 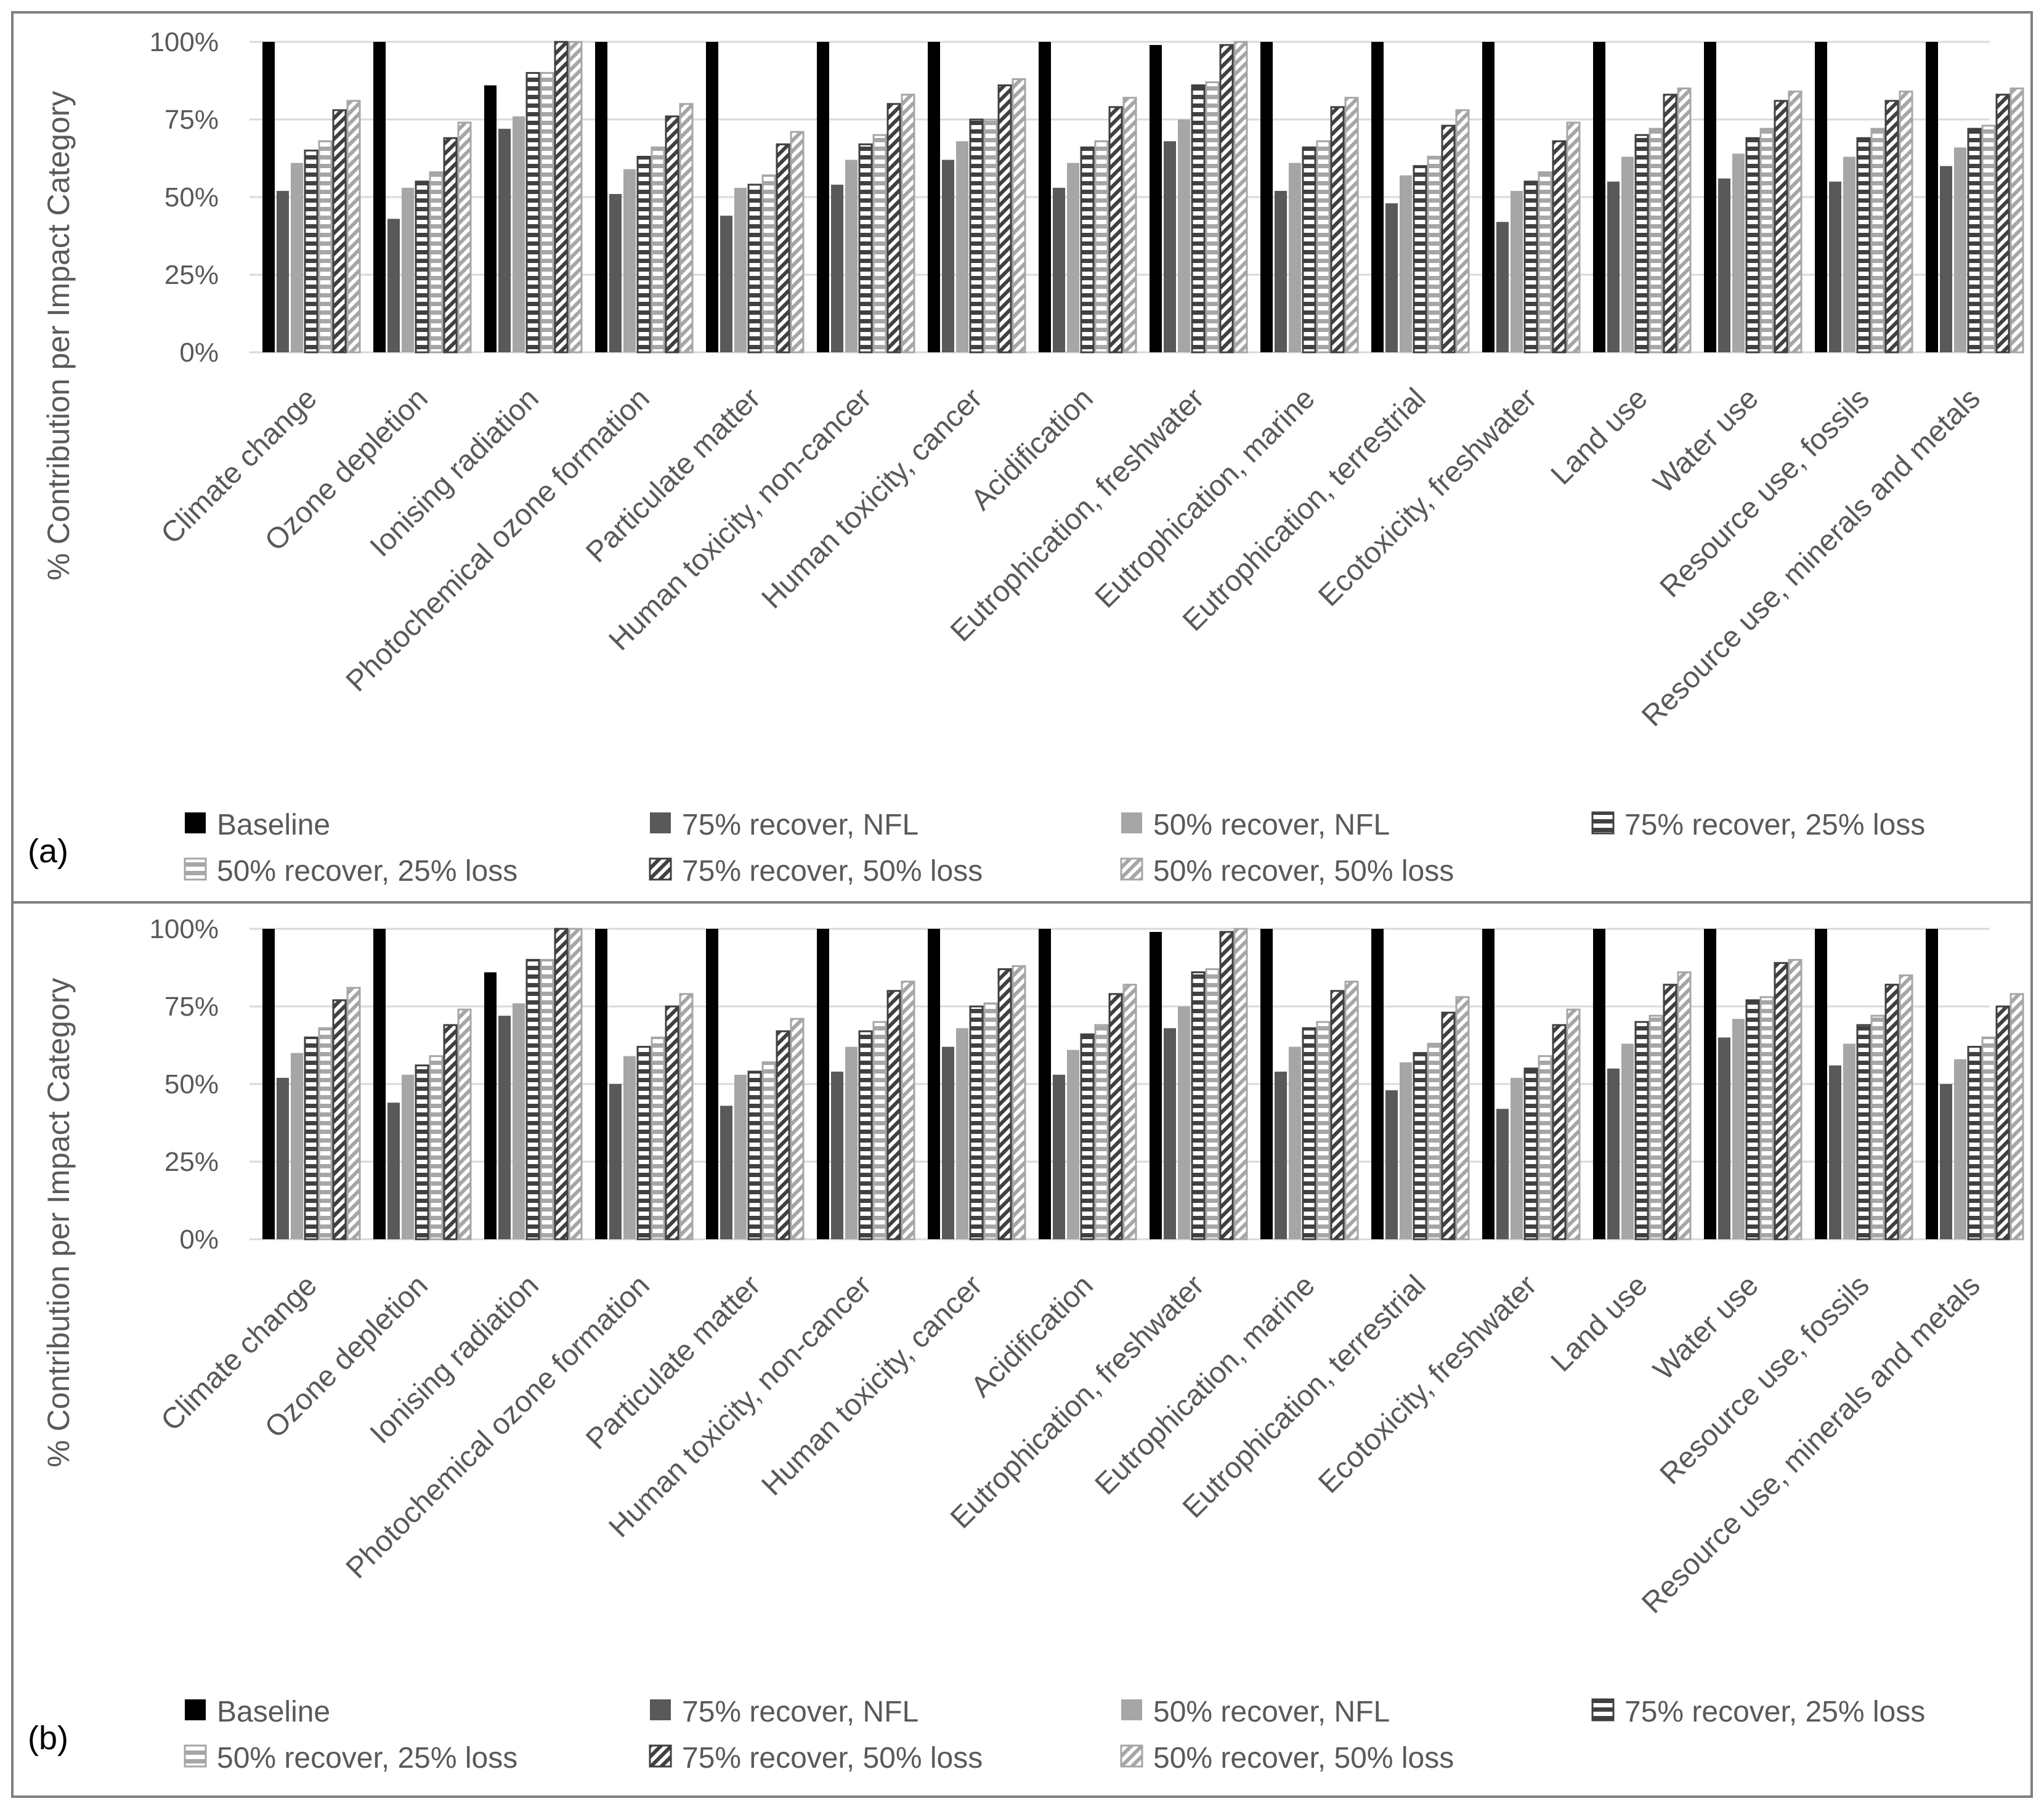 I want to click on bar-50-recover-nfl-climate-change, so click(x=297, y=1146).